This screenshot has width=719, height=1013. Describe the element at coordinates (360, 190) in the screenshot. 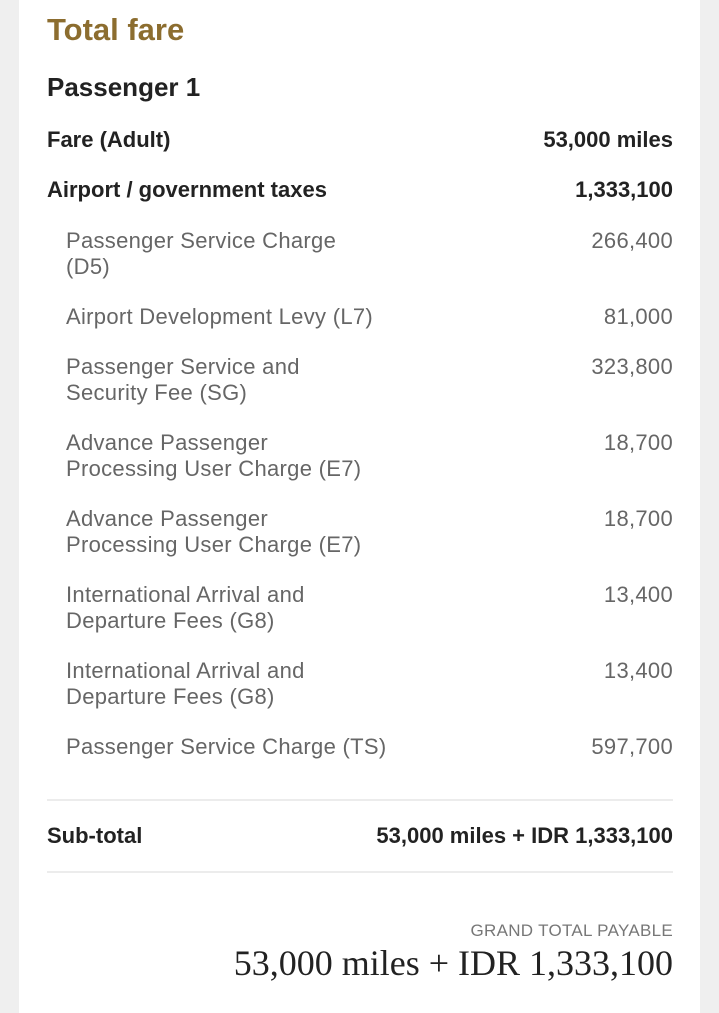

I see `taxes-row: Airport / government taxes 1,333,100` at that location.